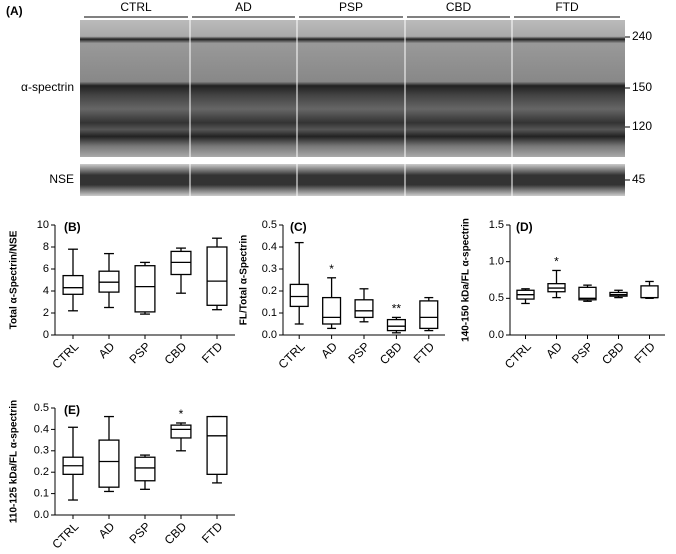  I want to click on panel-label: (A), so click(14, 11).